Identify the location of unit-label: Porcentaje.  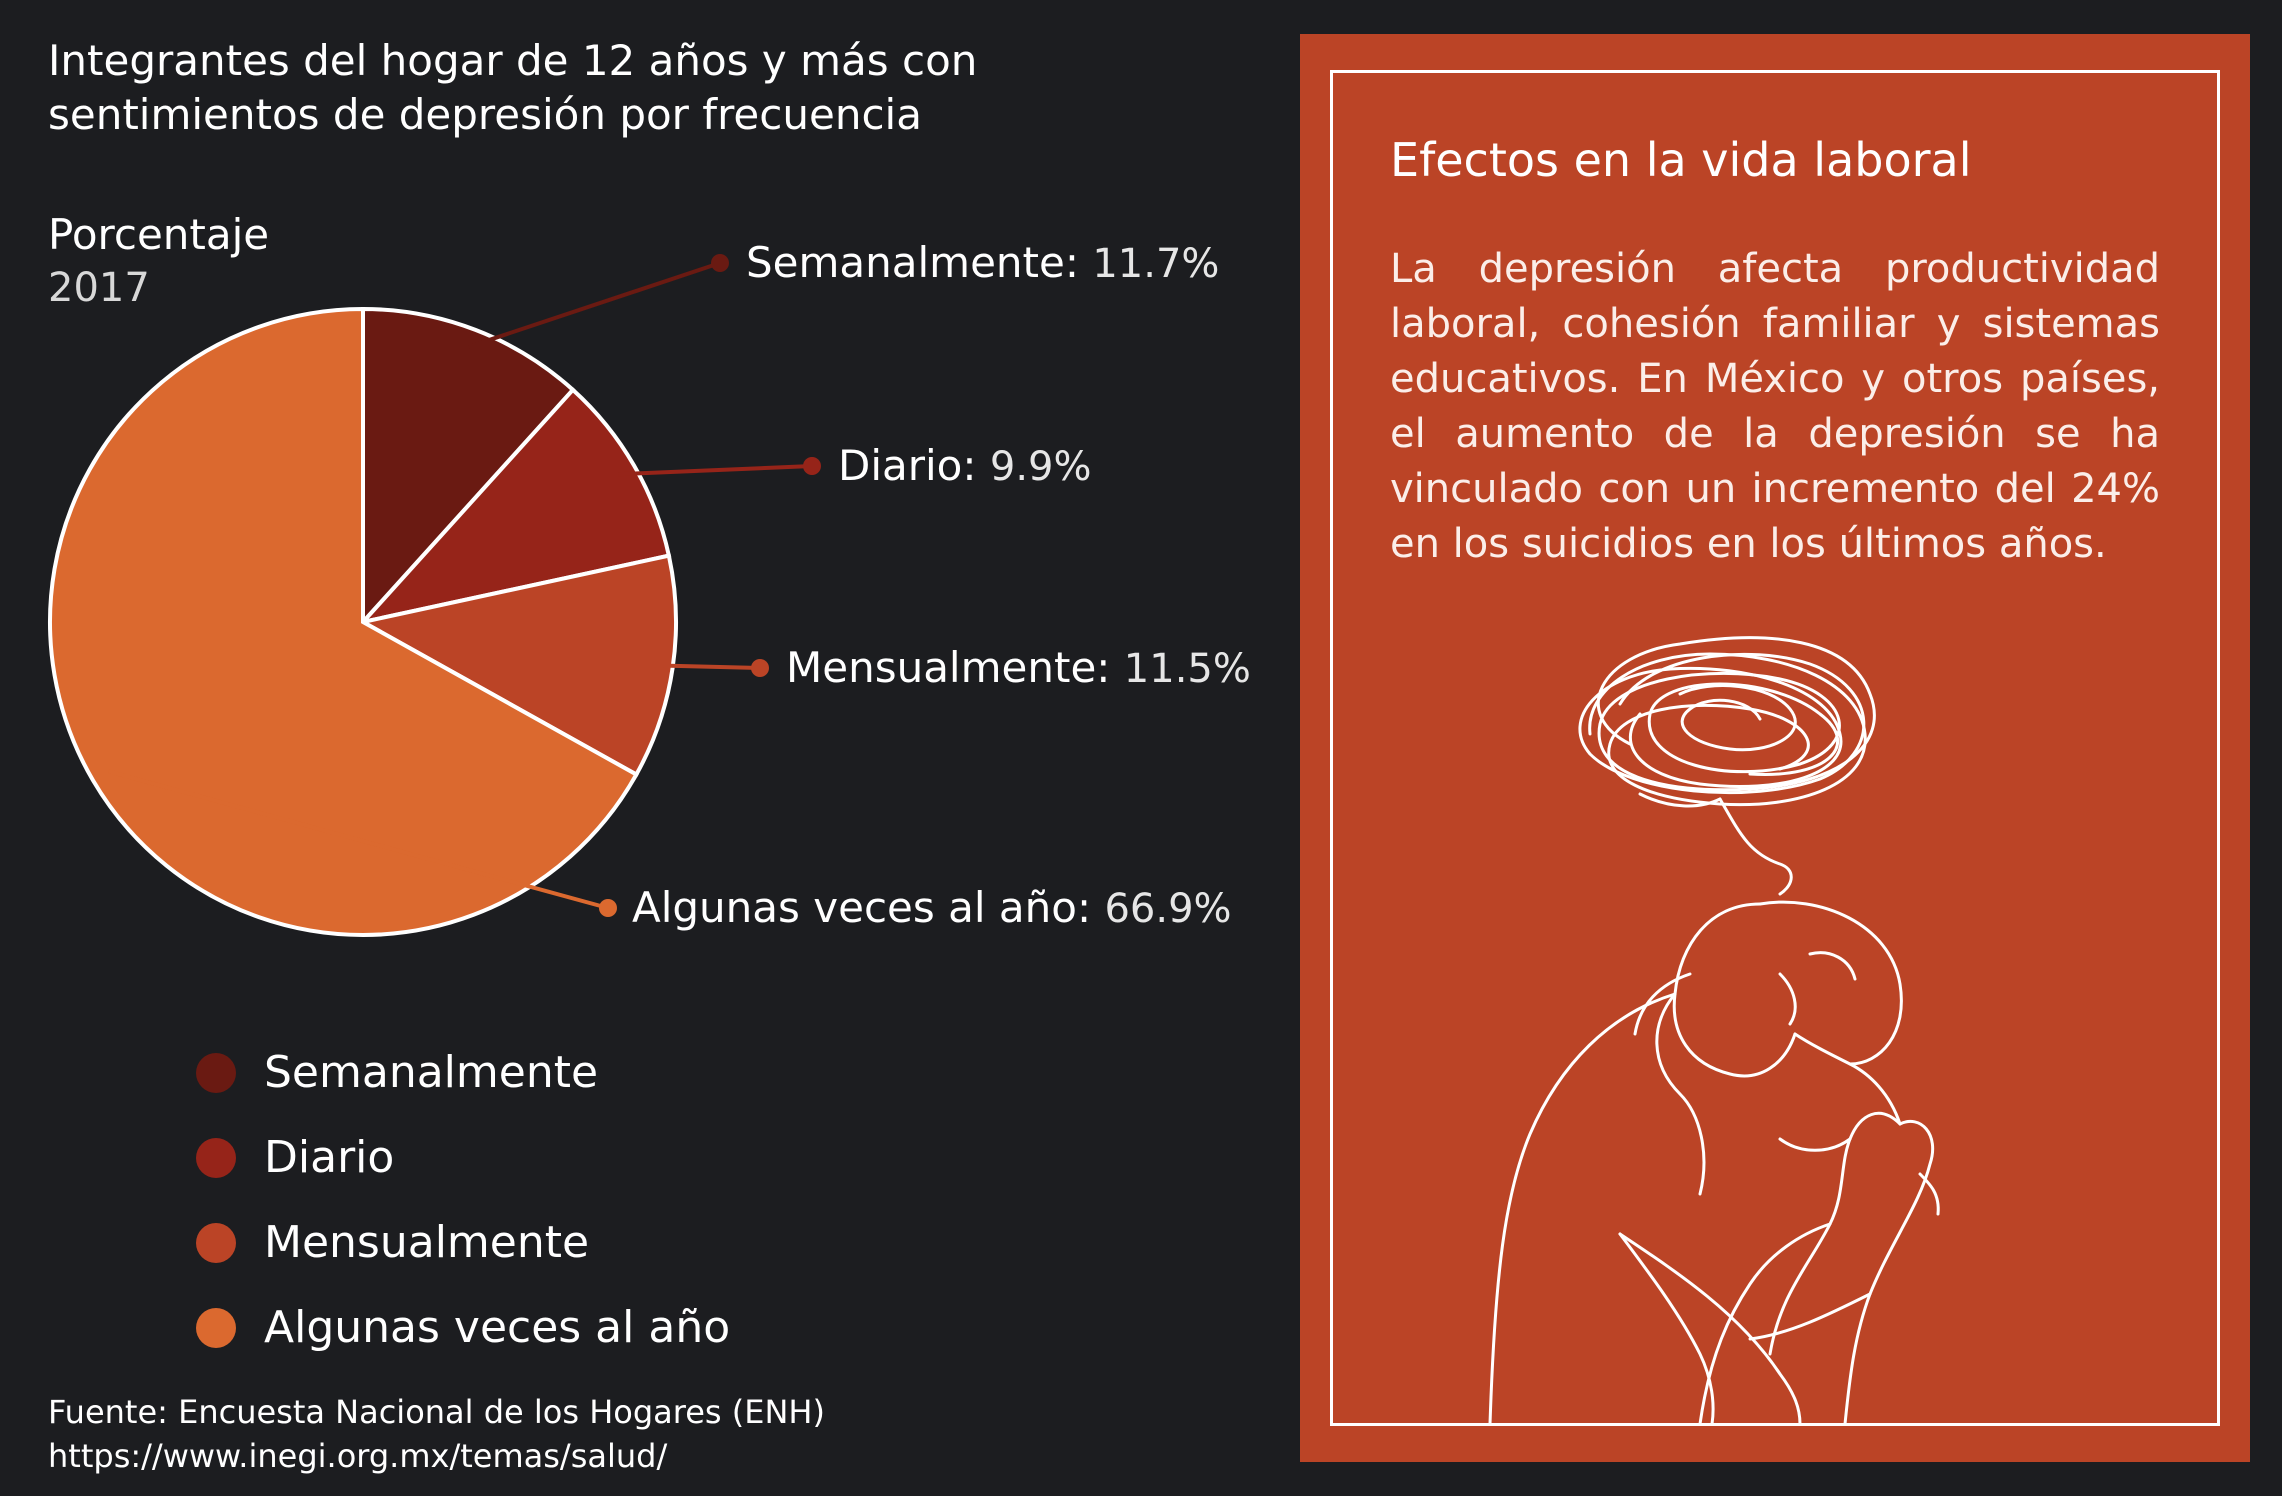
(159, 234).